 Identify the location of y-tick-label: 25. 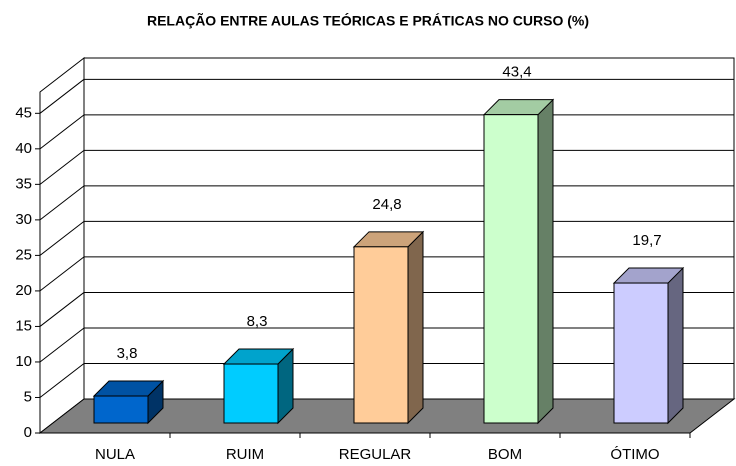
(23, 254).